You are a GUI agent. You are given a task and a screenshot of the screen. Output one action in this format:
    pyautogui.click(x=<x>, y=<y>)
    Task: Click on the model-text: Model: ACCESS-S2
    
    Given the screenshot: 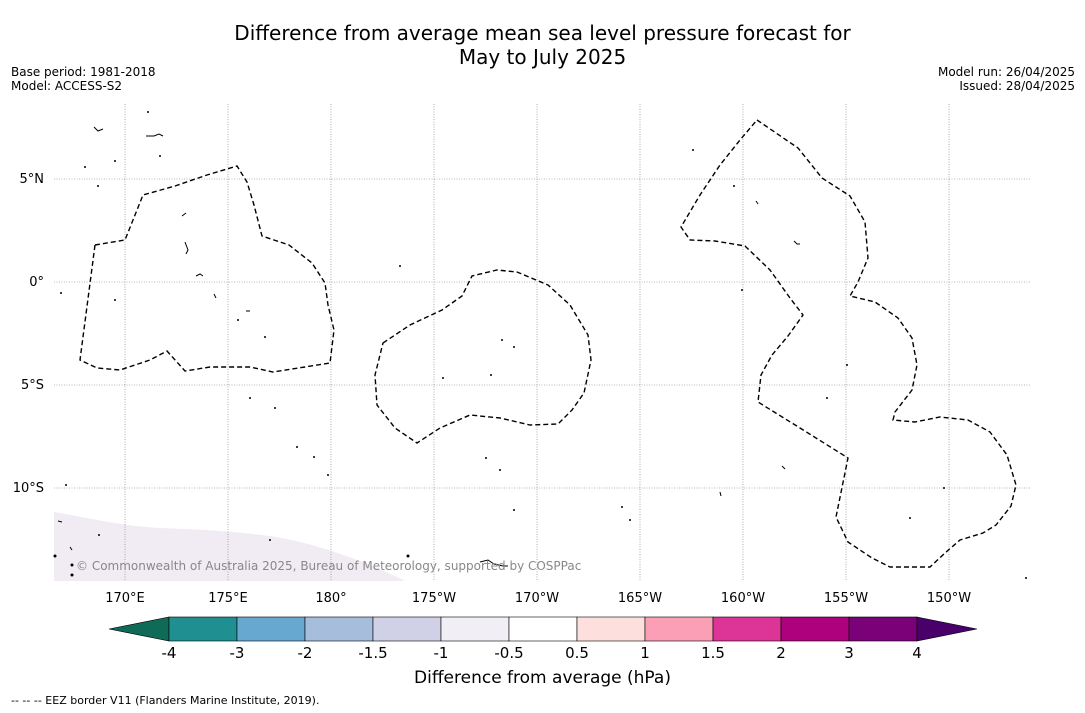 What is the action you would take?
    pyautogui.click(x=67, y=86)
    